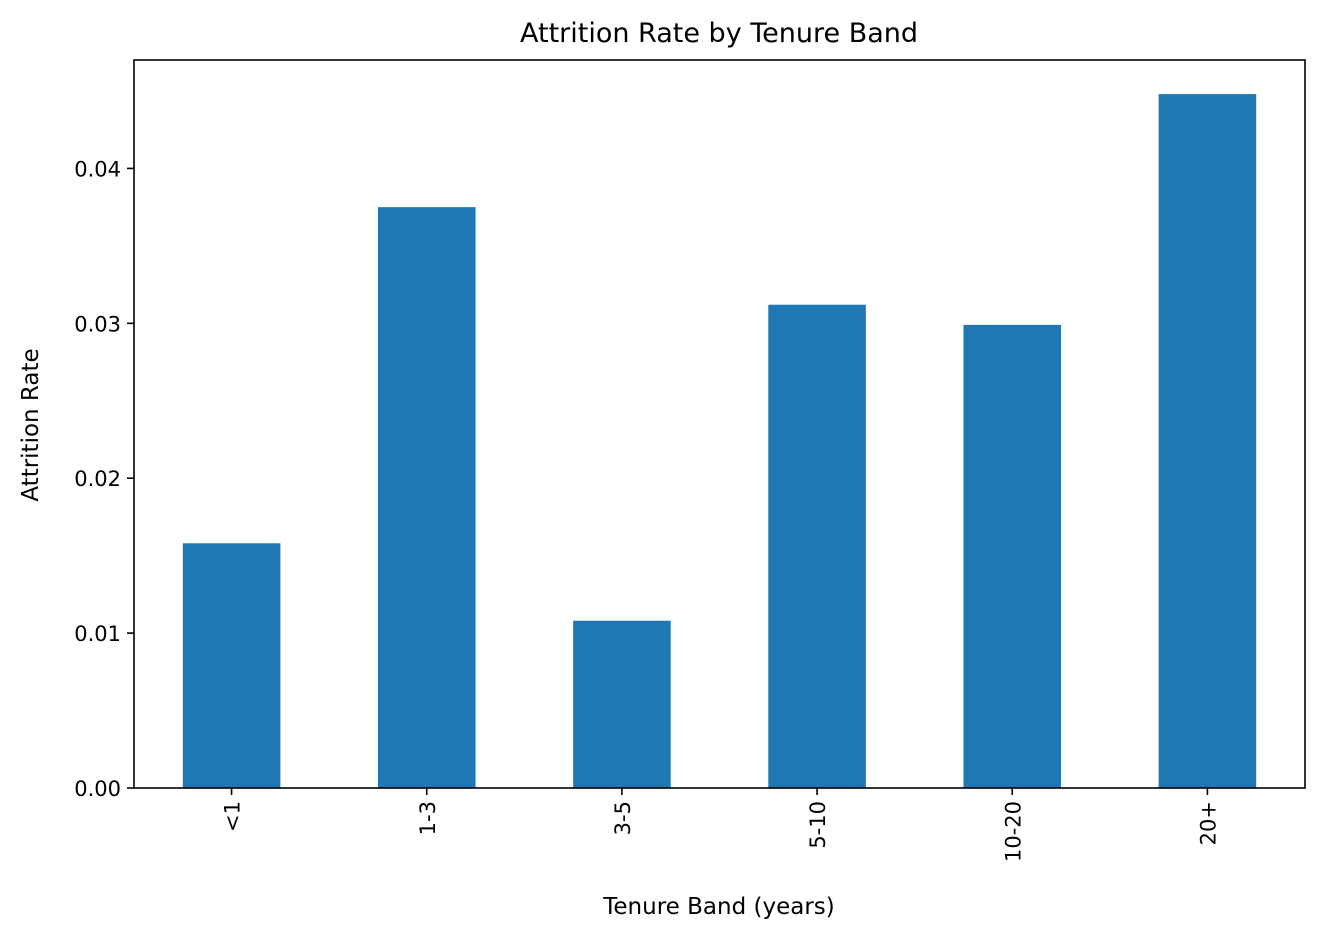  What do you see at coordinates (97, 479) in the screenshot?
I see `y-tick-label-2: 0.02` at bounding box center [97, 479].